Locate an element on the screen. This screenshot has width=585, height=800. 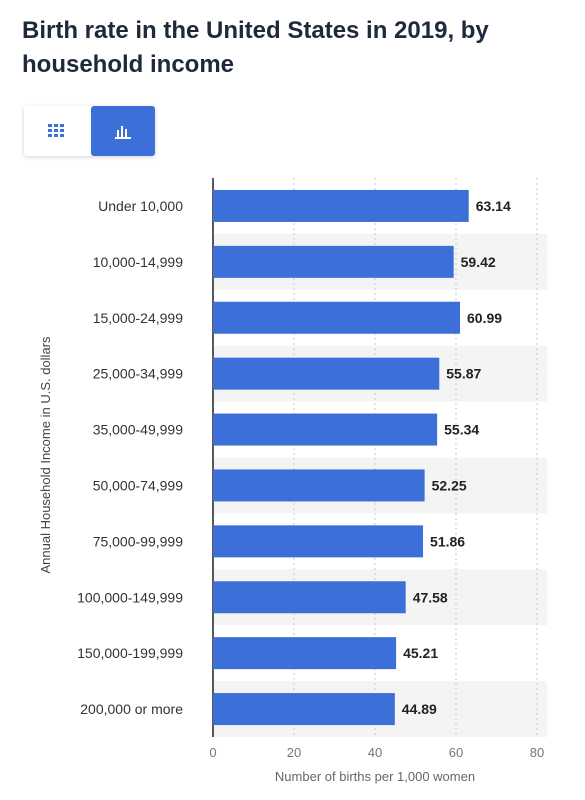
chart-view-button is located at coordinates (123, 131).